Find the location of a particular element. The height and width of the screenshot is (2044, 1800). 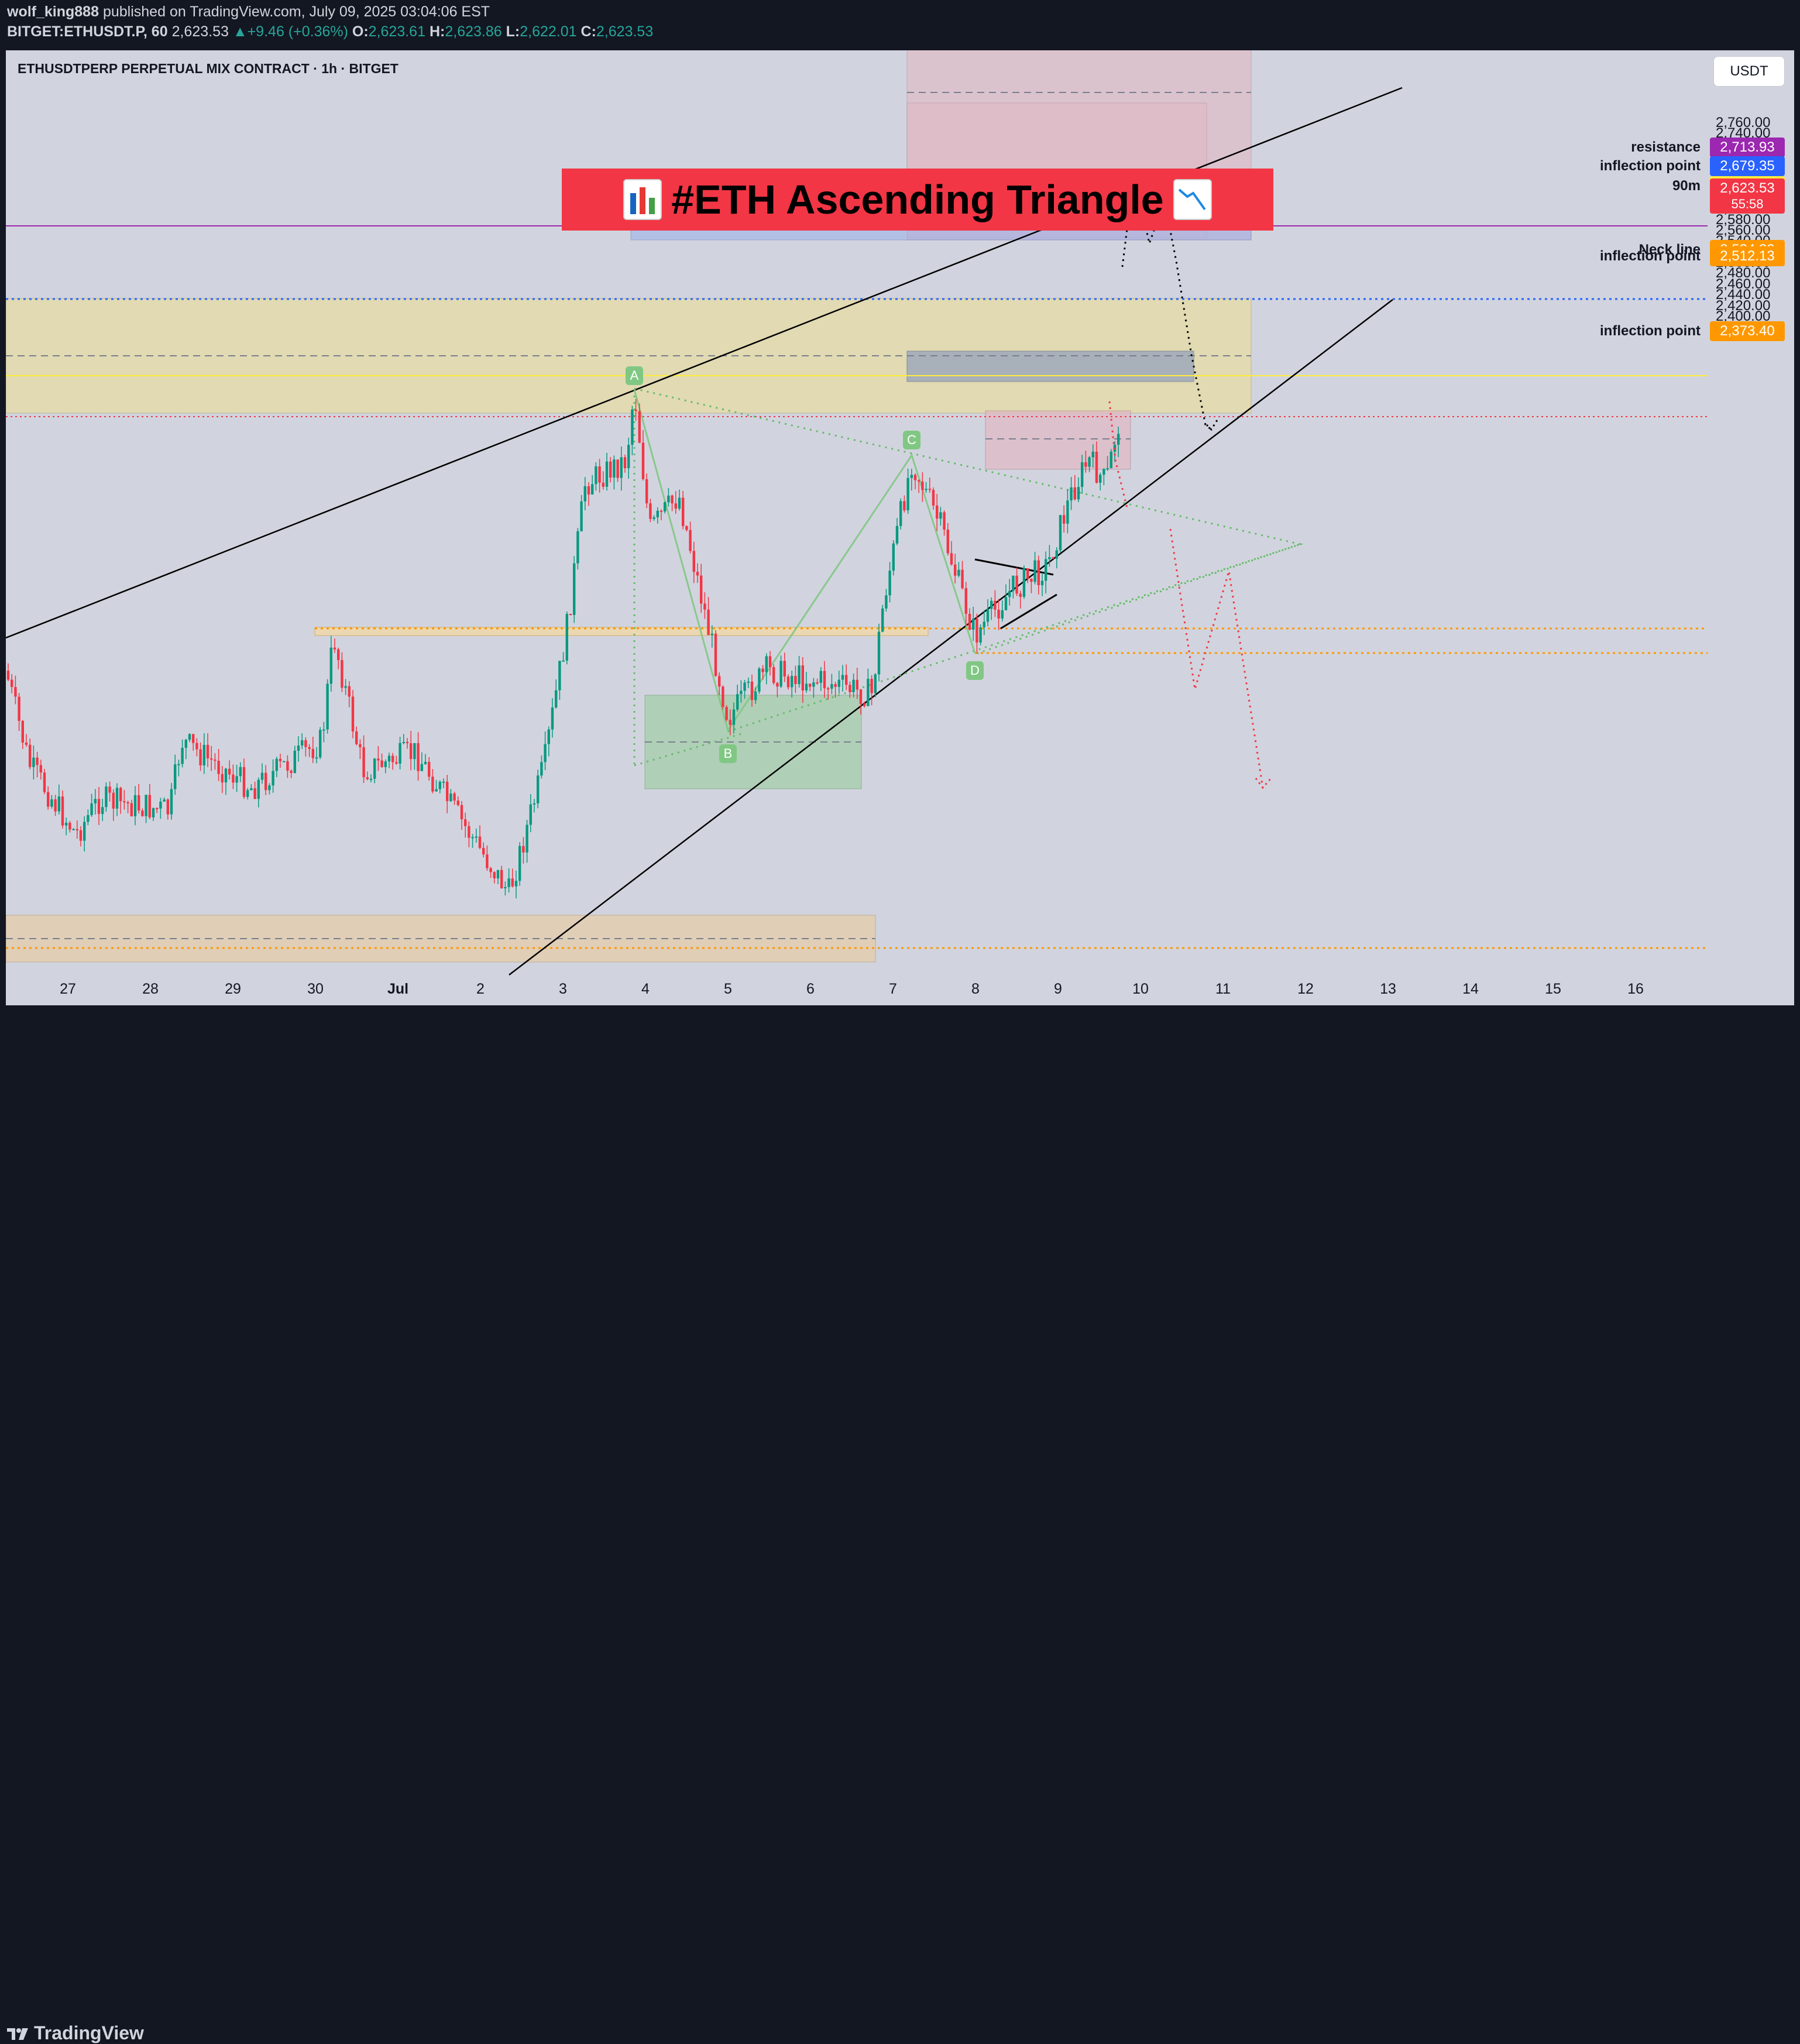

time-tick: 7 is located at coordinates (893, 989).